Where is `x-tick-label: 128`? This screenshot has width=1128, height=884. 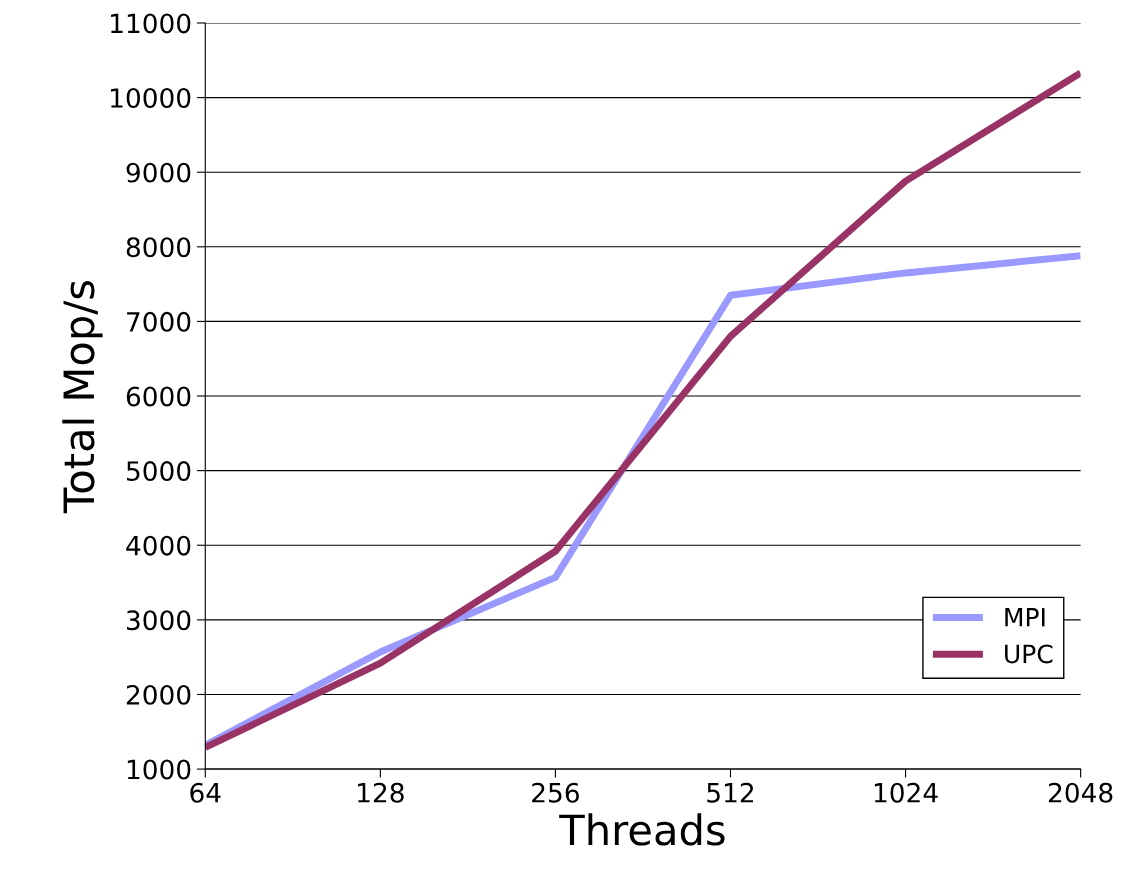
x-tick-label: 128 is located at coordinates (381, 792).